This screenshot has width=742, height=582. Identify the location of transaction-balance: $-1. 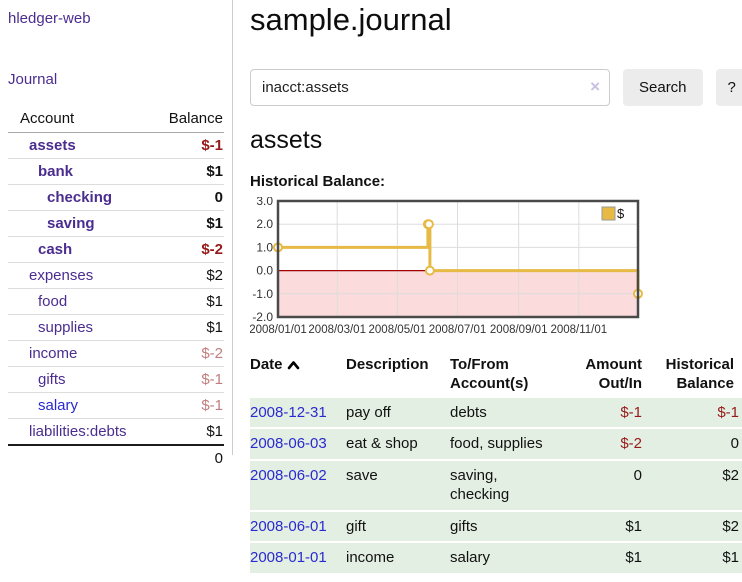
(696, 413).